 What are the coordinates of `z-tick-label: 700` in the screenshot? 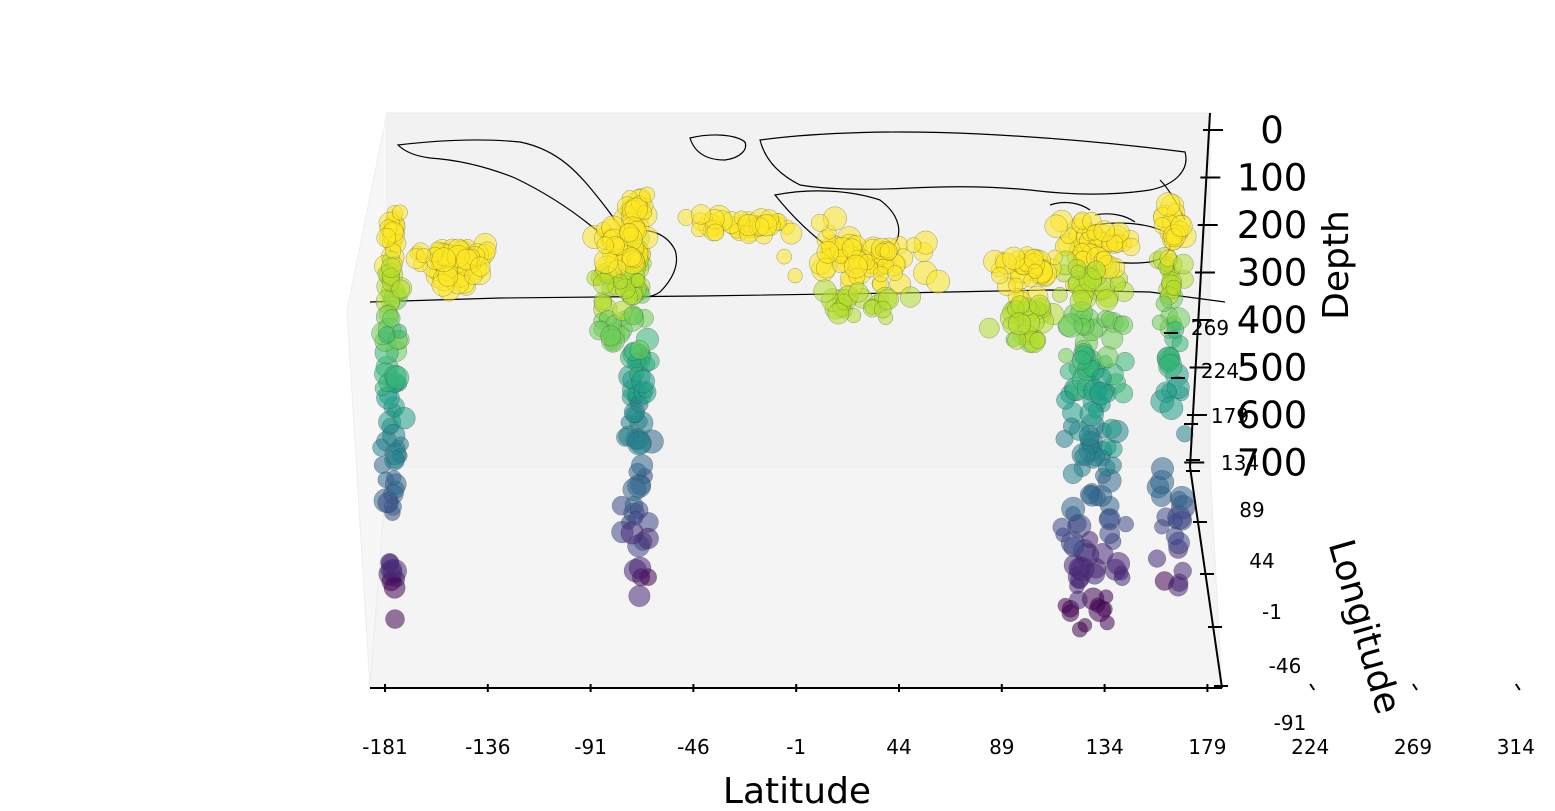 It's located at (1272, 463).